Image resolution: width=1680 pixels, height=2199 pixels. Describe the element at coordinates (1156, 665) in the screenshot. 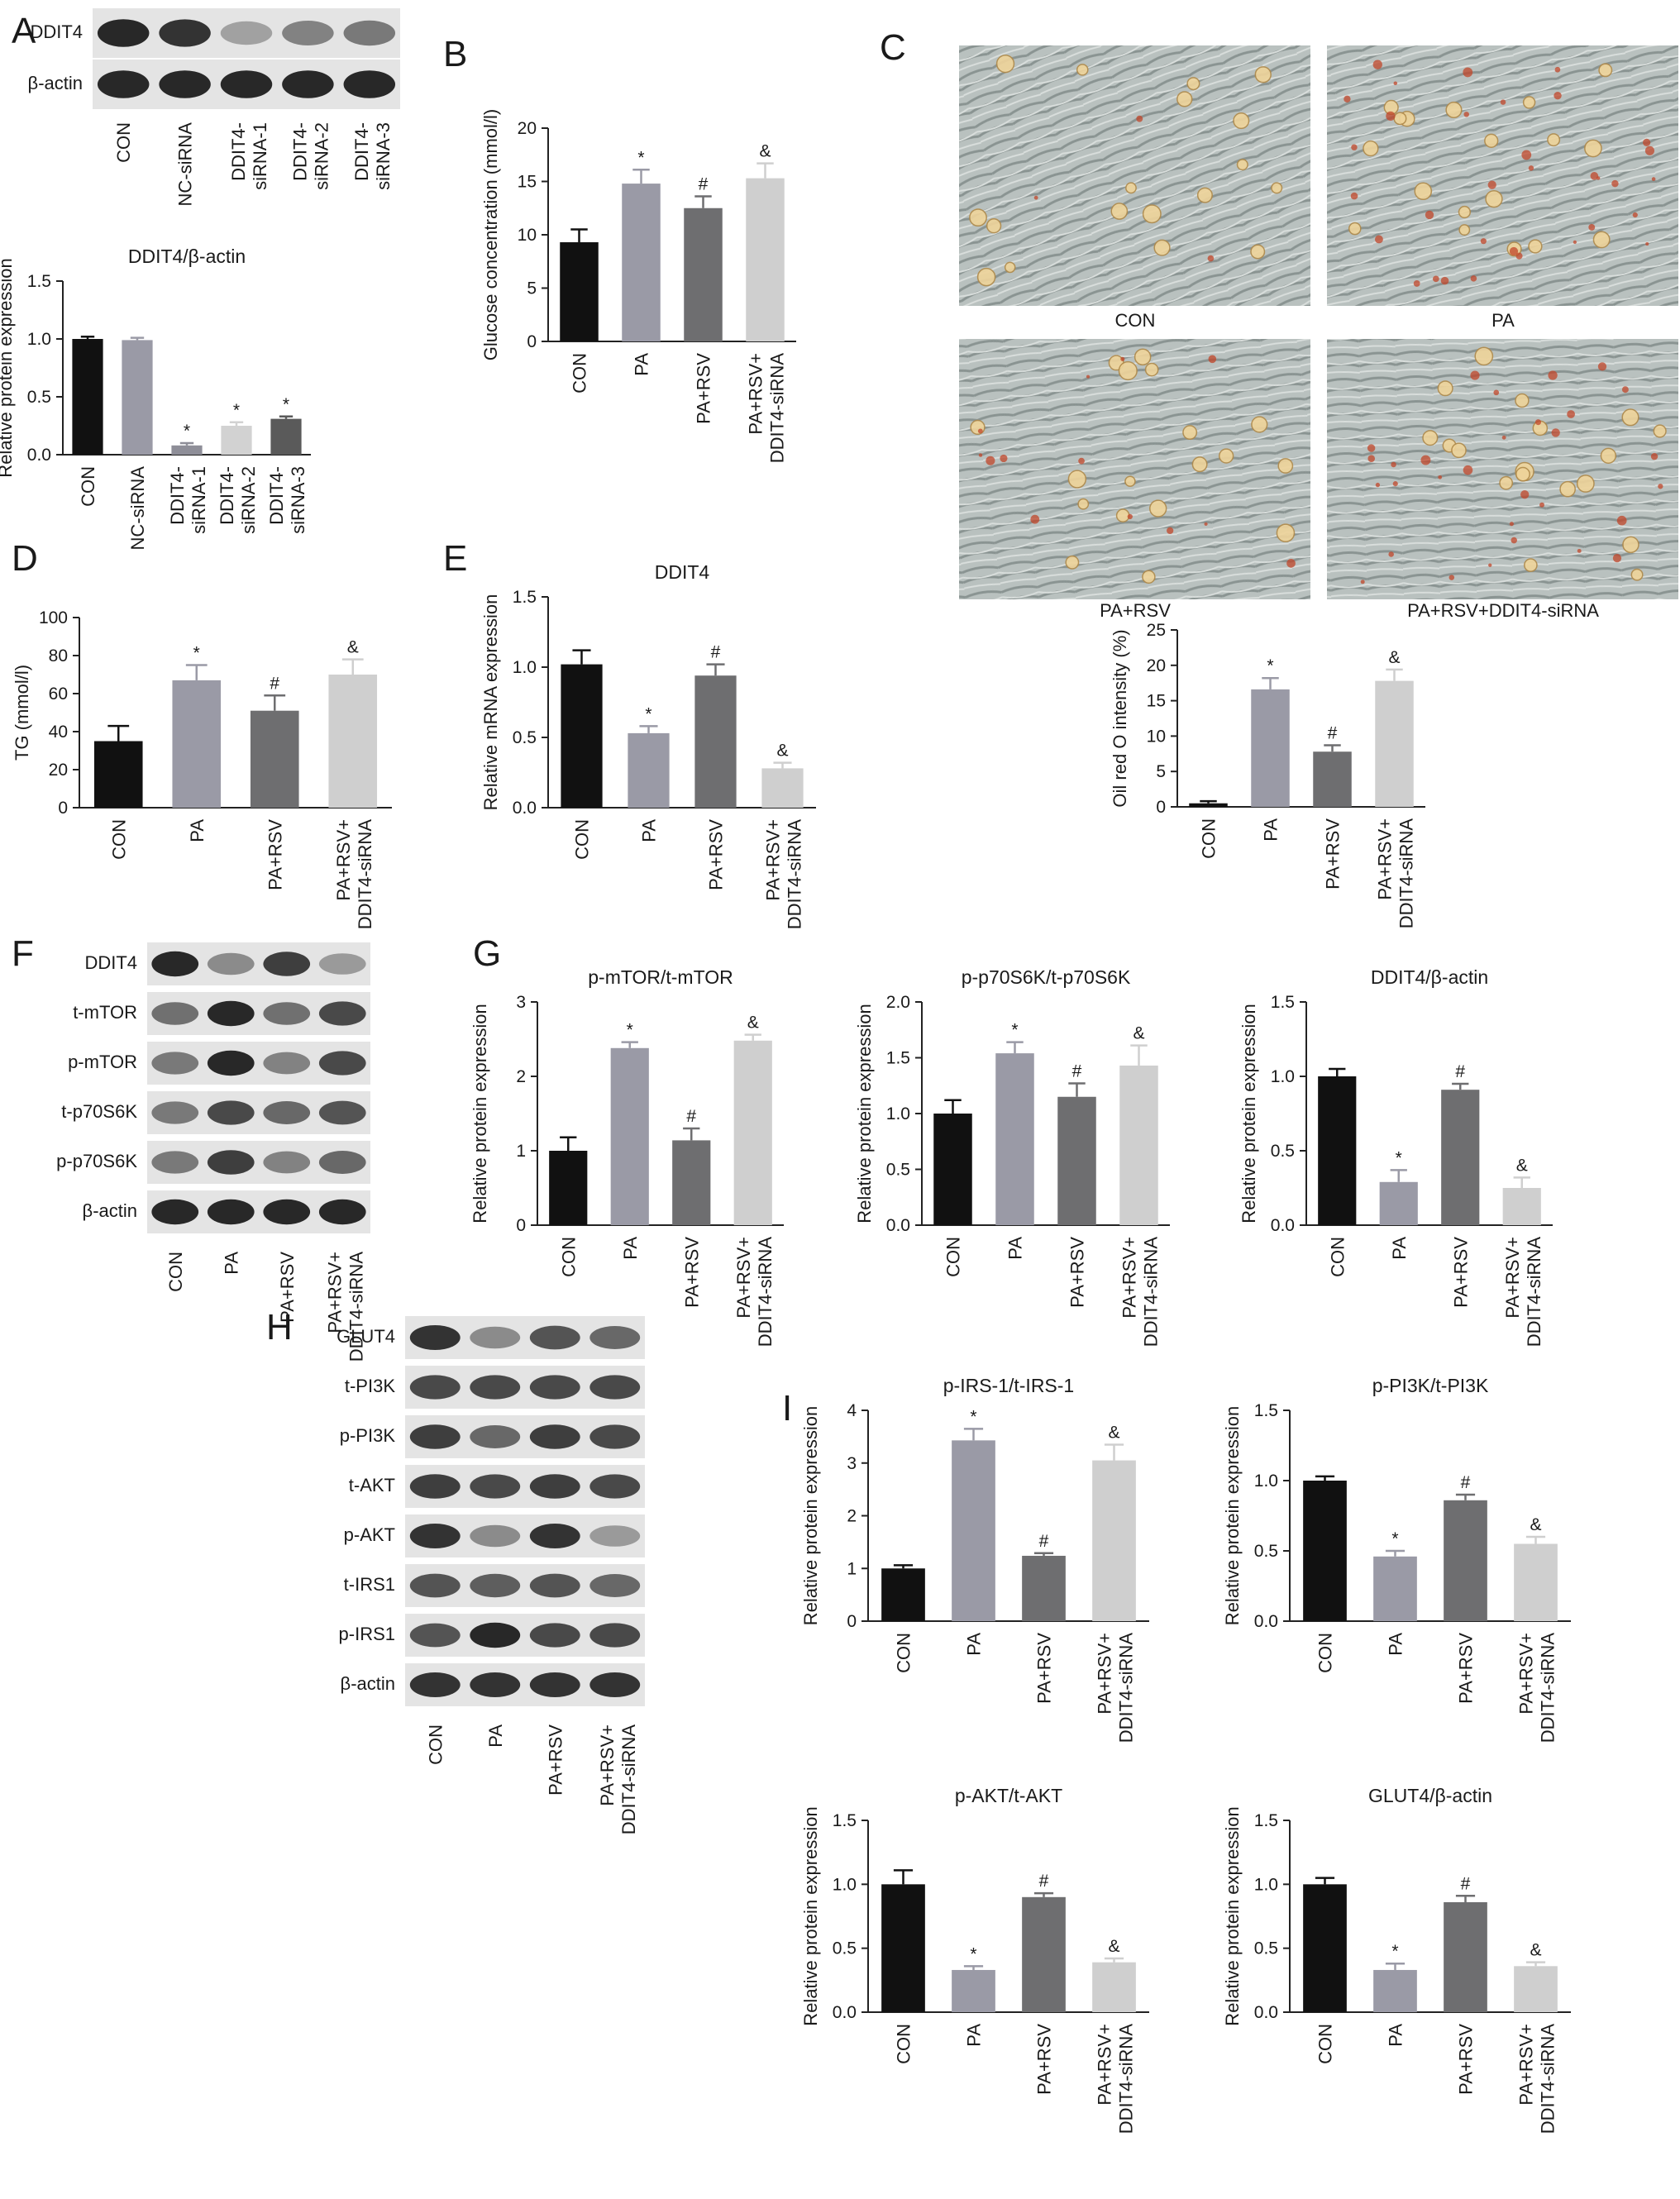

I see `y-tick-label: 20` at that location.